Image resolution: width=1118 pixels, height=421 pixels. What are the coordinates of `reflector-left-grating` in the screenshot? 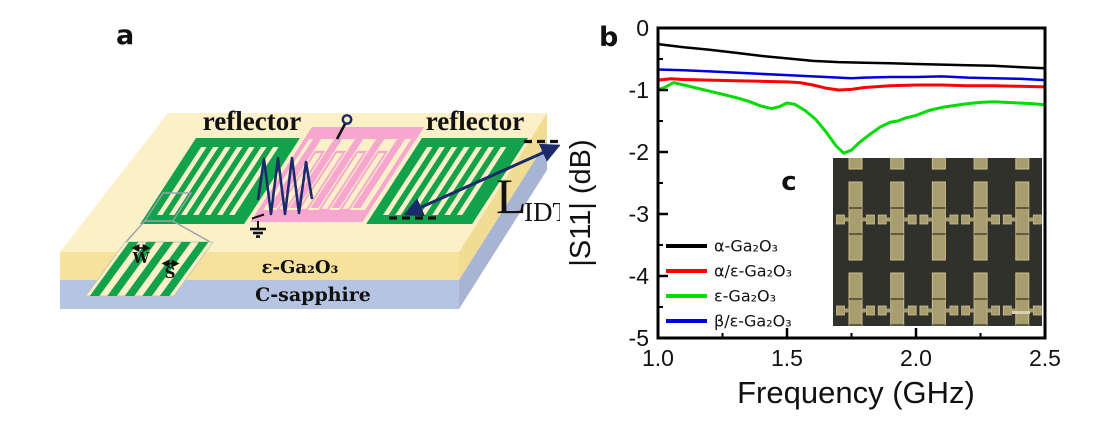 It's located at (220, 181).